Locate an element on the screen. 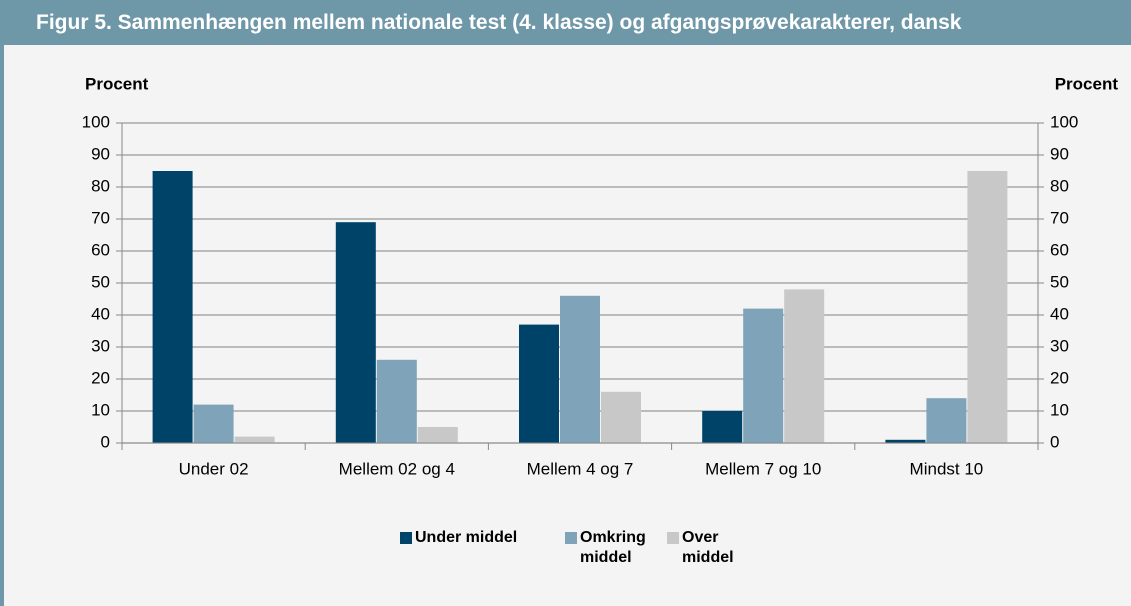 This screenshot has height=606, width=1131. y-tick-label: 70 is located at coordinates (100, 217).